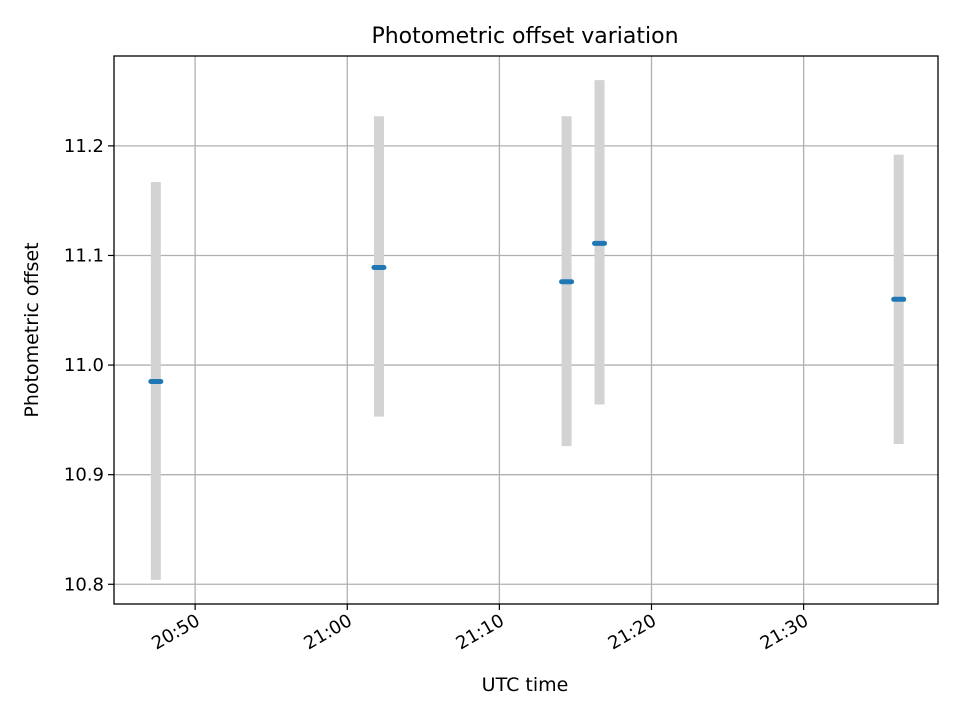  I want to click on x-tick-label: 21:00, so click(327, 632).